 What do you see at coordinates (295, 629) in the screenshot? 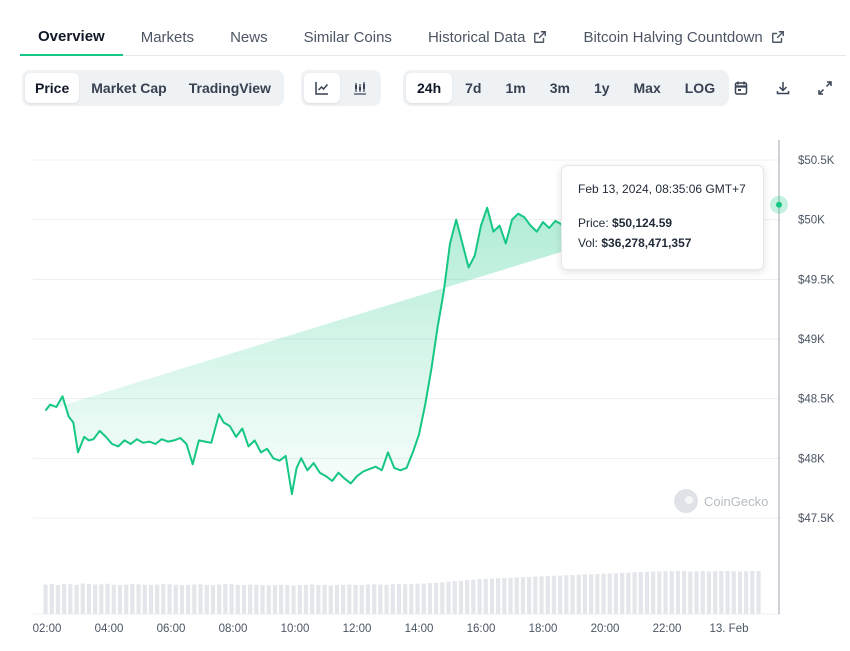
I see `x-tick-label: 10:00` at bounding box center [295, 629].